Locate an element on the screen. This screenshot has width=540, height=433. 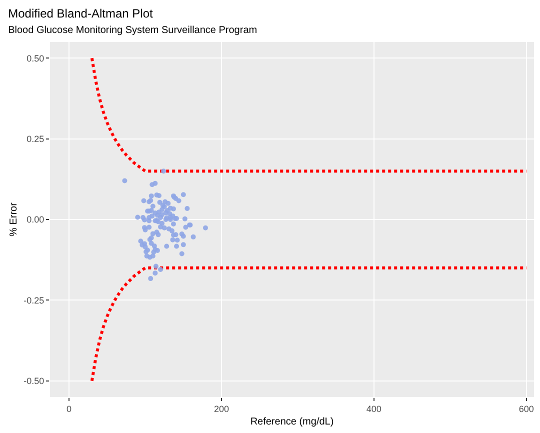
x-axis-title: Reference (mg/dL) is located at coordinates (292, 422).